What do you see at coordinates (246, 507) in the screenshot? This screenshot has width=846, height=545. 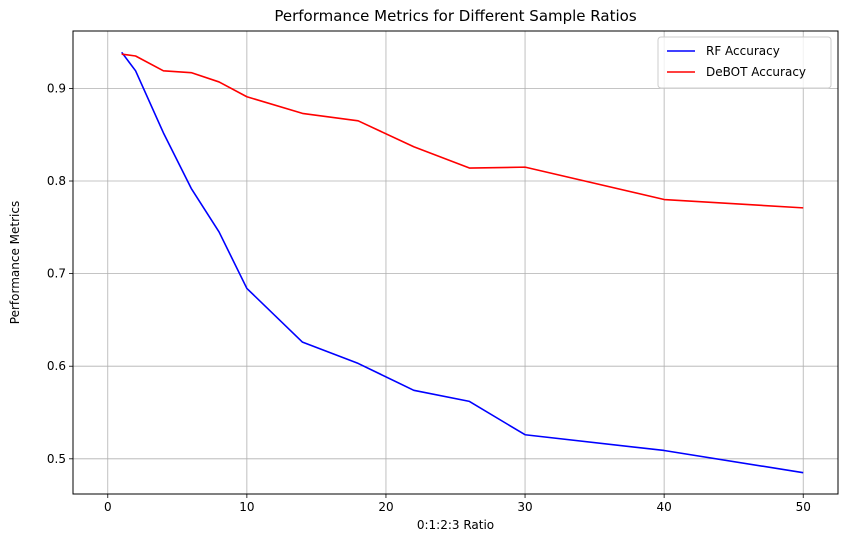 I see `x-tick-label: 10` at bounding box center [246, 507].